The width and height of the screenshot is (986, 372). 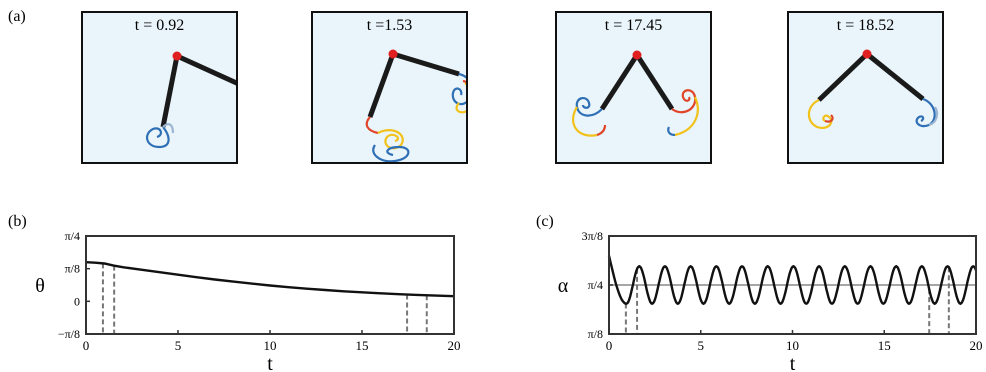 I want to click on snapshot-2: t =1.53, so click(x=389, y=87).